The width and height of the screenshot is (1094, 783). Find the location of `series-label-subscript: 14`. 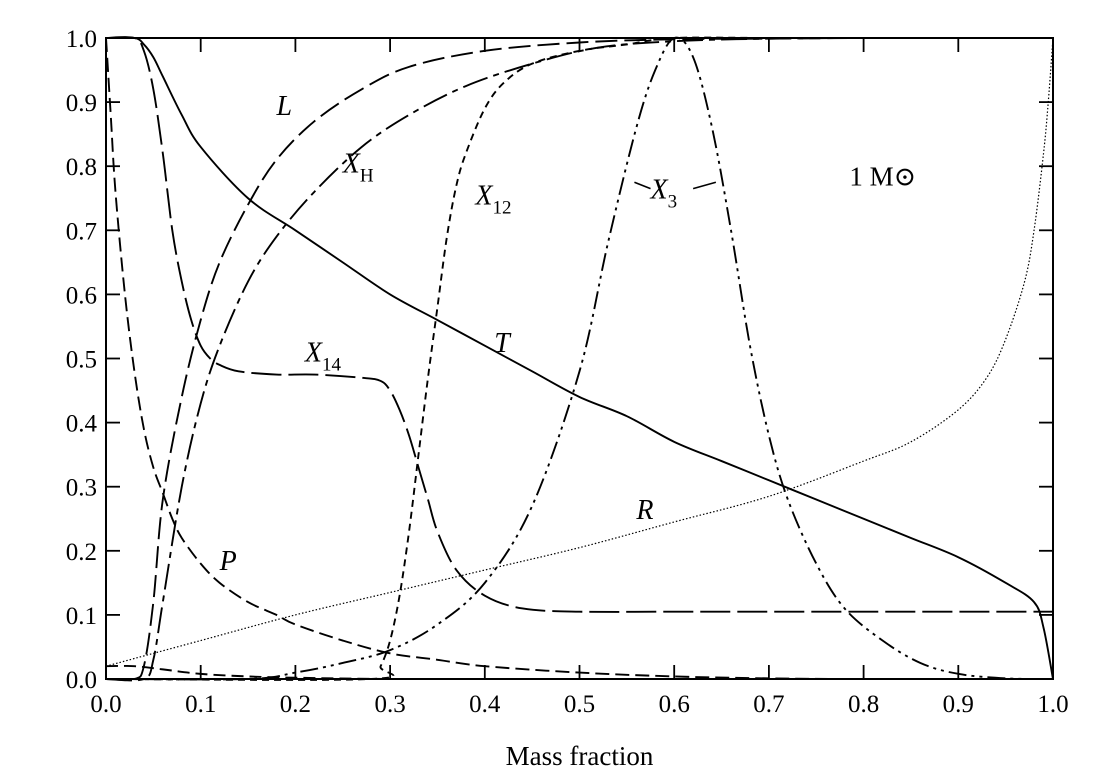

series-label-subscript: 14 is located at coordinates (332, 365).